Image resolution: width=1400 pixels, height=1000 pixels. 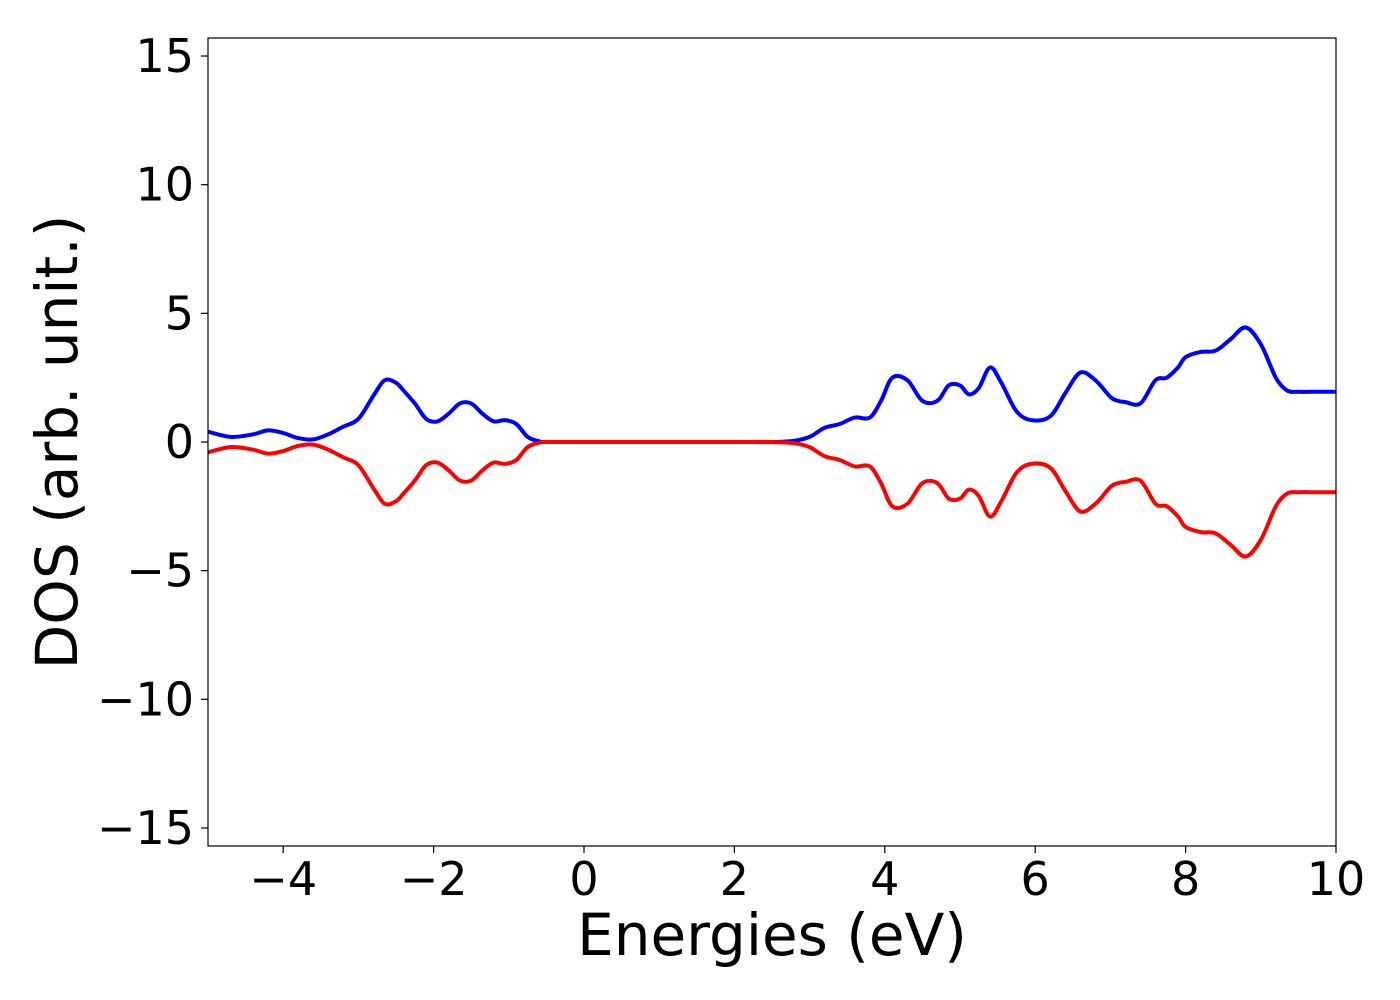 What do you see at coordinates (884, 879) in the screenshot?
I see `x-tick-label: 4` at bounding box center [884, 879].